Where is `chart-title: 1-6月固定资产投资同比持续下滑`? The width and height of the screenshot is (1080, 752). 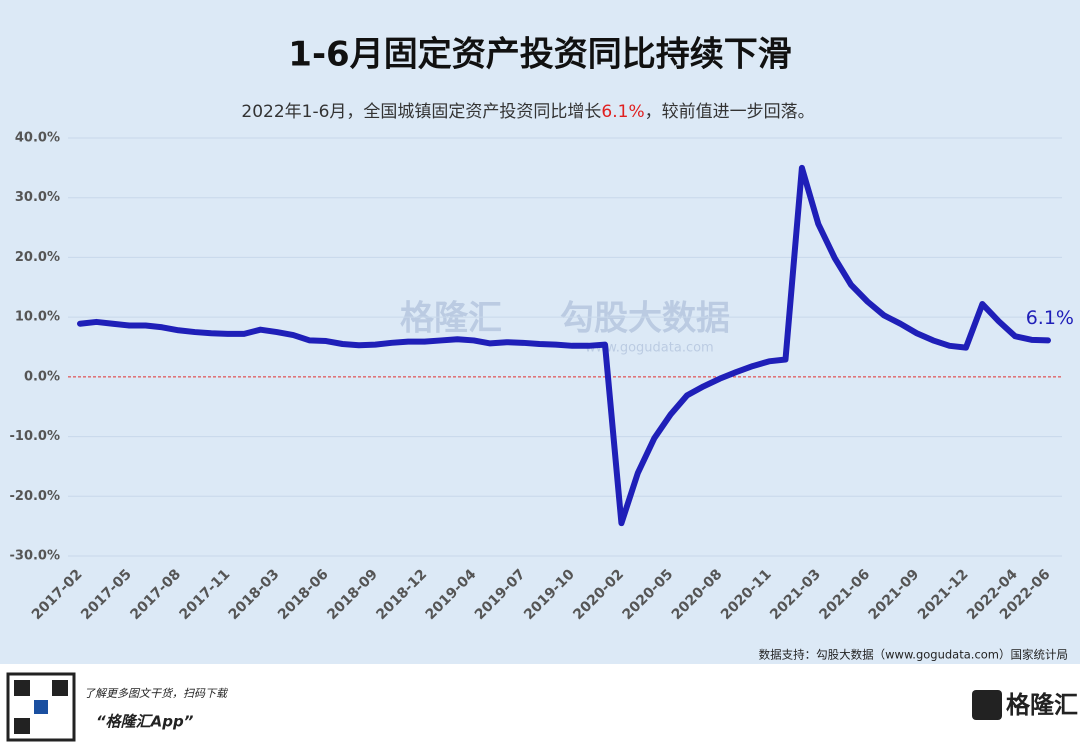
chart-title: 1-6月固定资产投资同比持续下滑 is located at coordinates (539, 55).